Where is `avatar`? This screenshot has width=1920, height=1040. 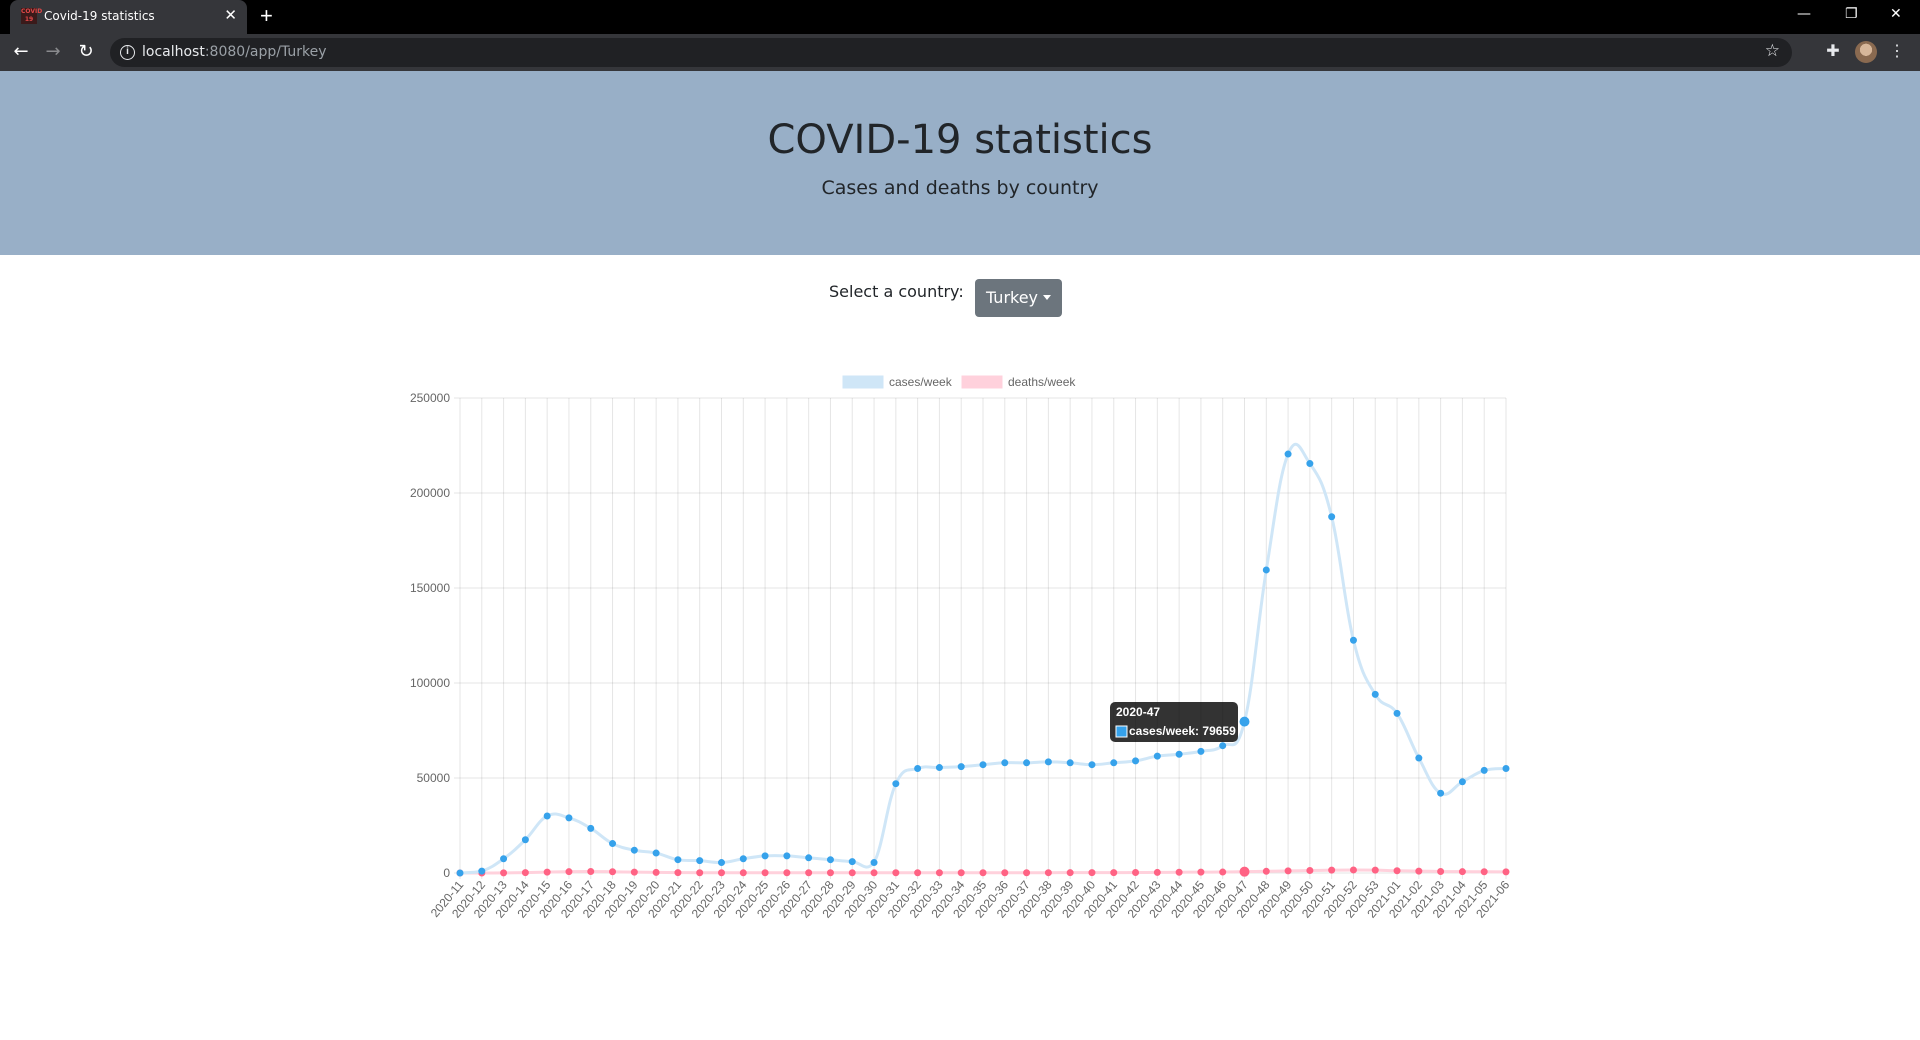
avatar is located at coordinates (1866, 52).